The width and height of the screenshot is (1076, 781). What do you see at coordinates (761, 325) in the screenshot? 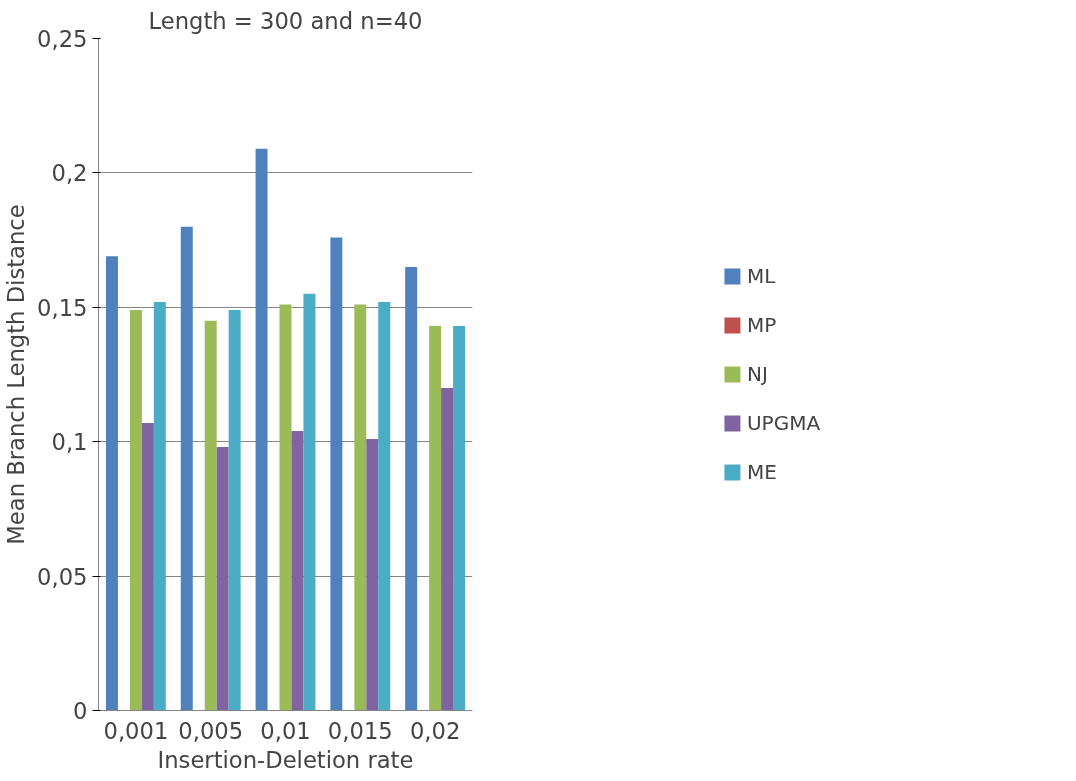
I see `legend-label: MP` at bounding box center [761, 325].